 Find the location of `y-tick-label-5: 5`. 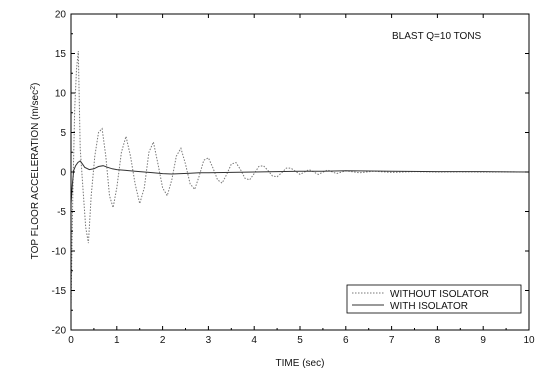

y-tick-label-5: 5 is located at coordinates (63, 133).